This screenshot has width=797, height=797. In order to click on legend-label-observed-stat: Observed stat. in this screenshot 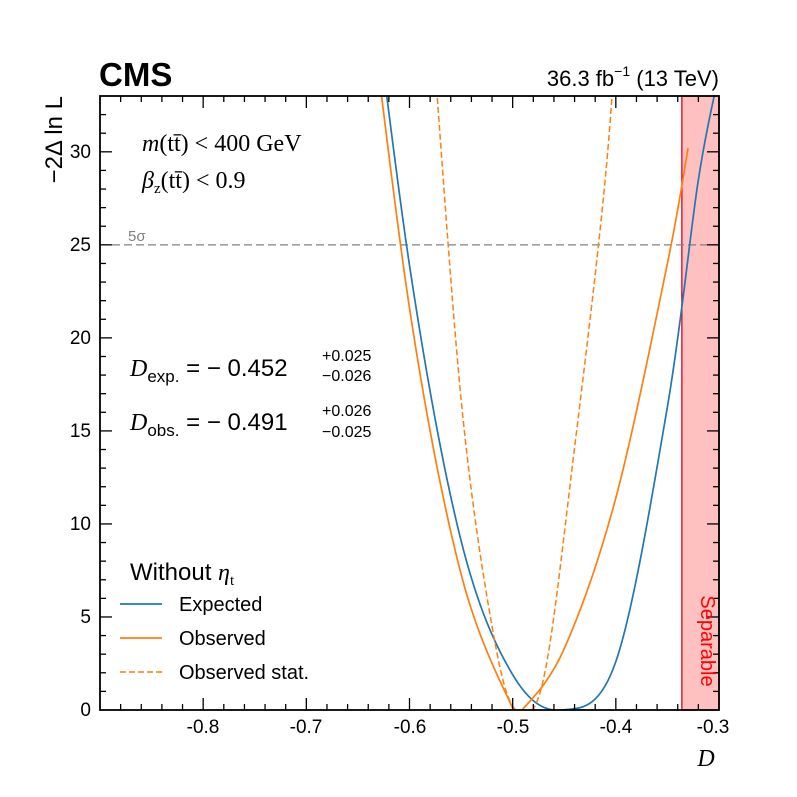, I will do `click(244, 673)`.